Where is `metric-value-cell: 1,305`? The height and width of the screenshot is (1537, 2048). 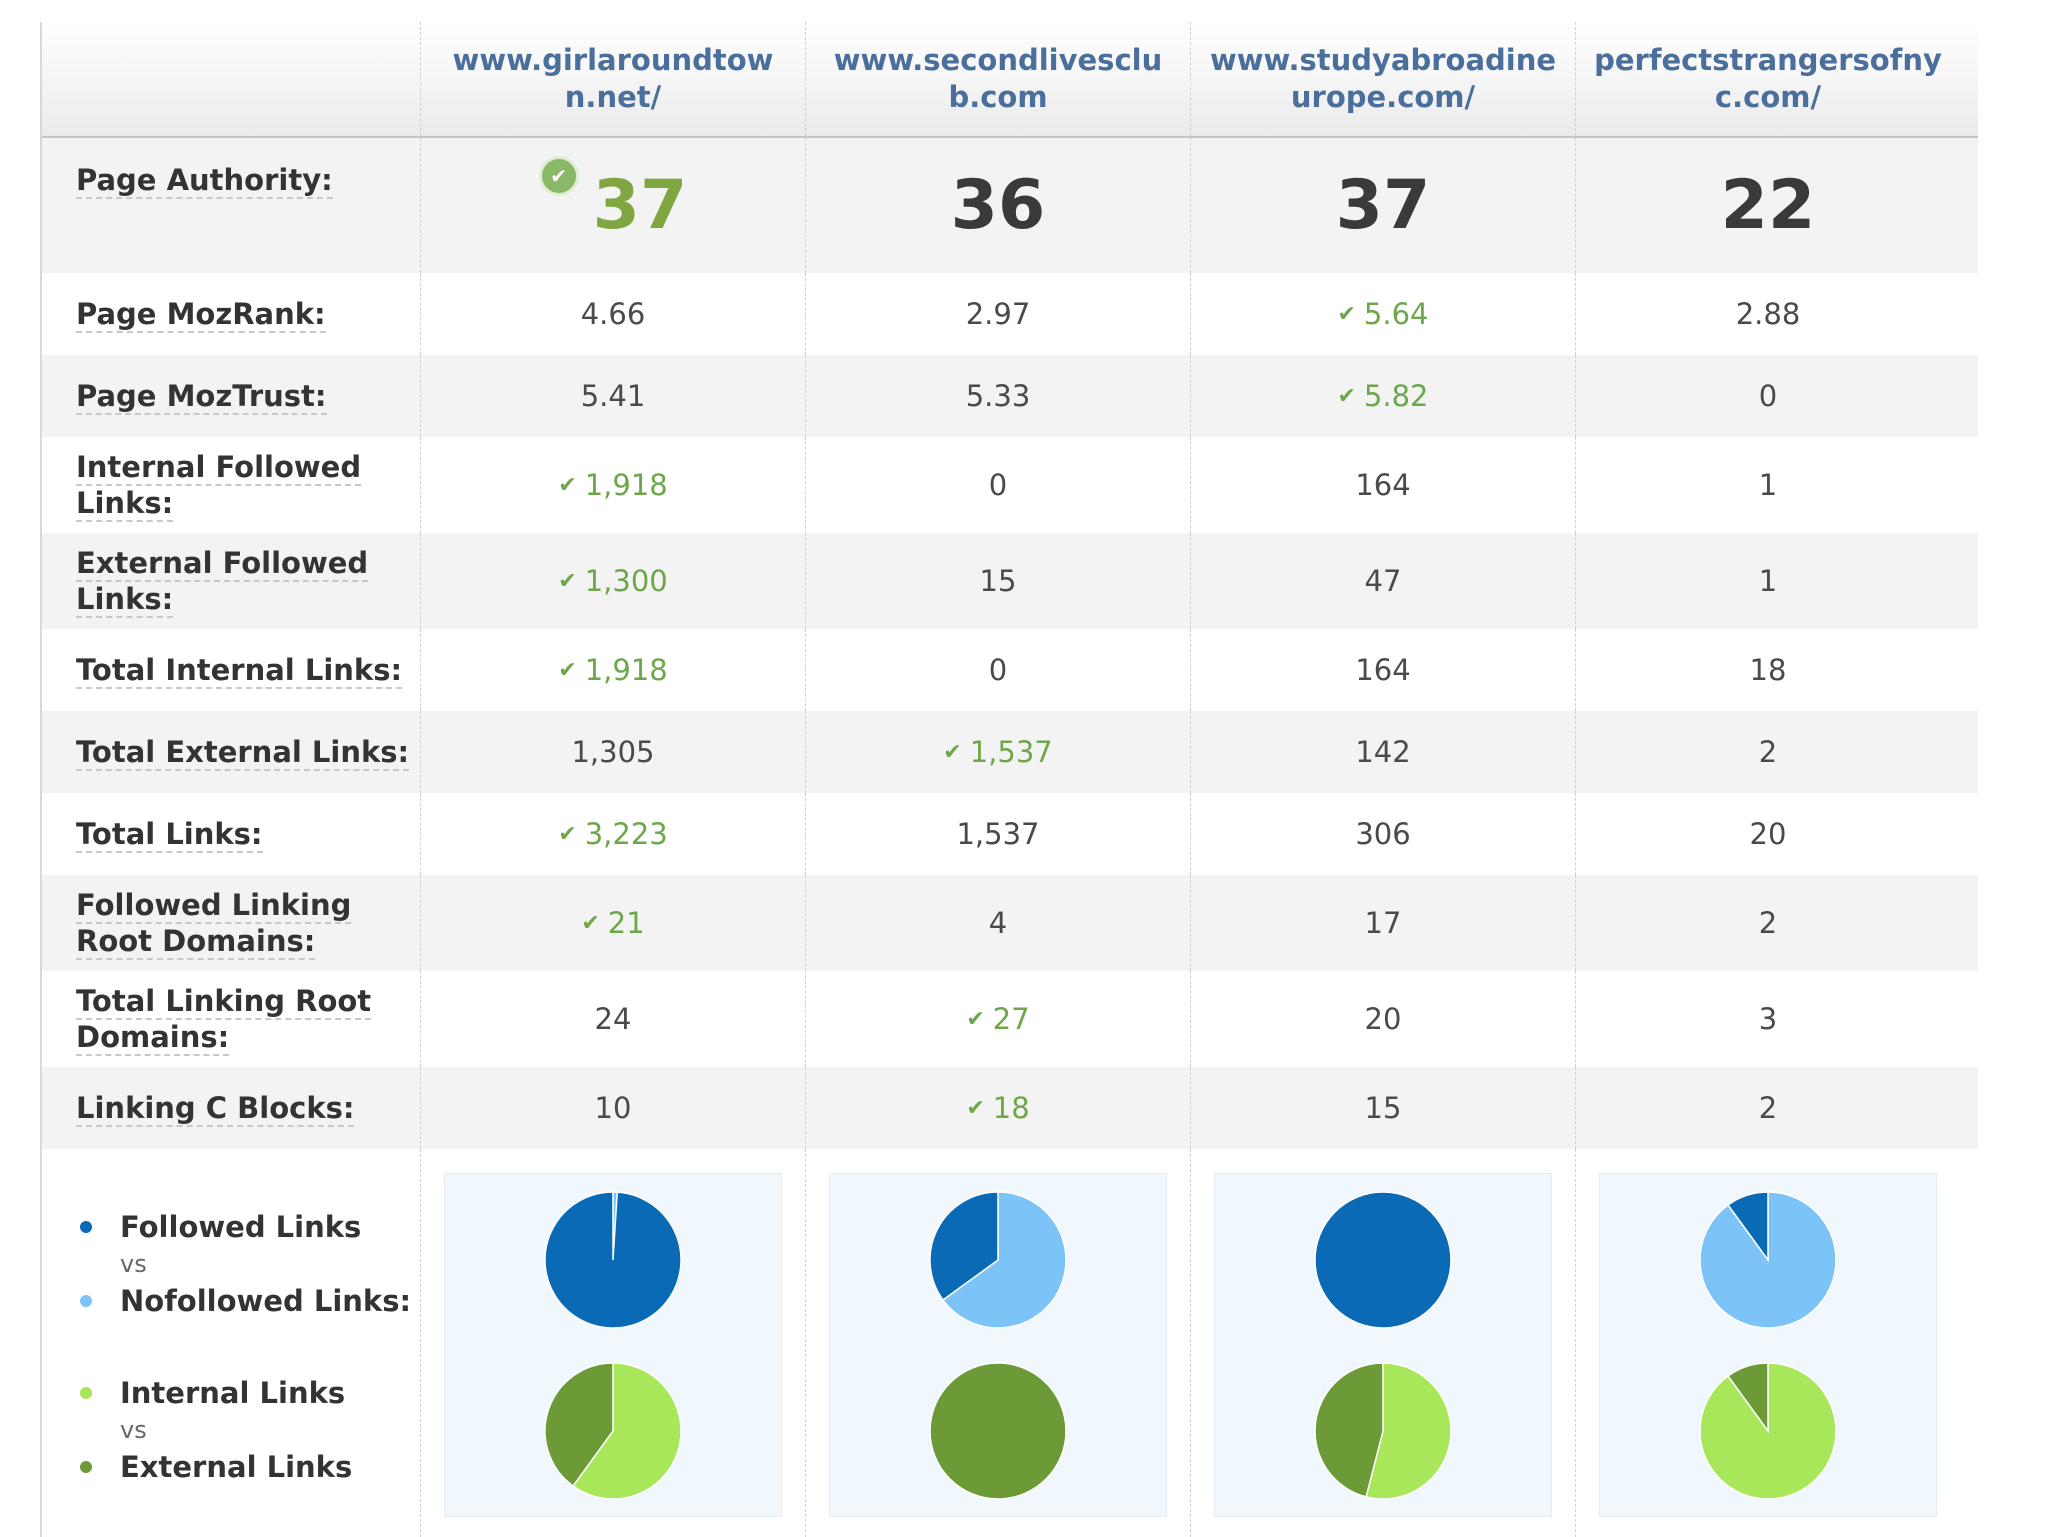 metric-value-cell: 1,305 is located at coordinates (612, 752).